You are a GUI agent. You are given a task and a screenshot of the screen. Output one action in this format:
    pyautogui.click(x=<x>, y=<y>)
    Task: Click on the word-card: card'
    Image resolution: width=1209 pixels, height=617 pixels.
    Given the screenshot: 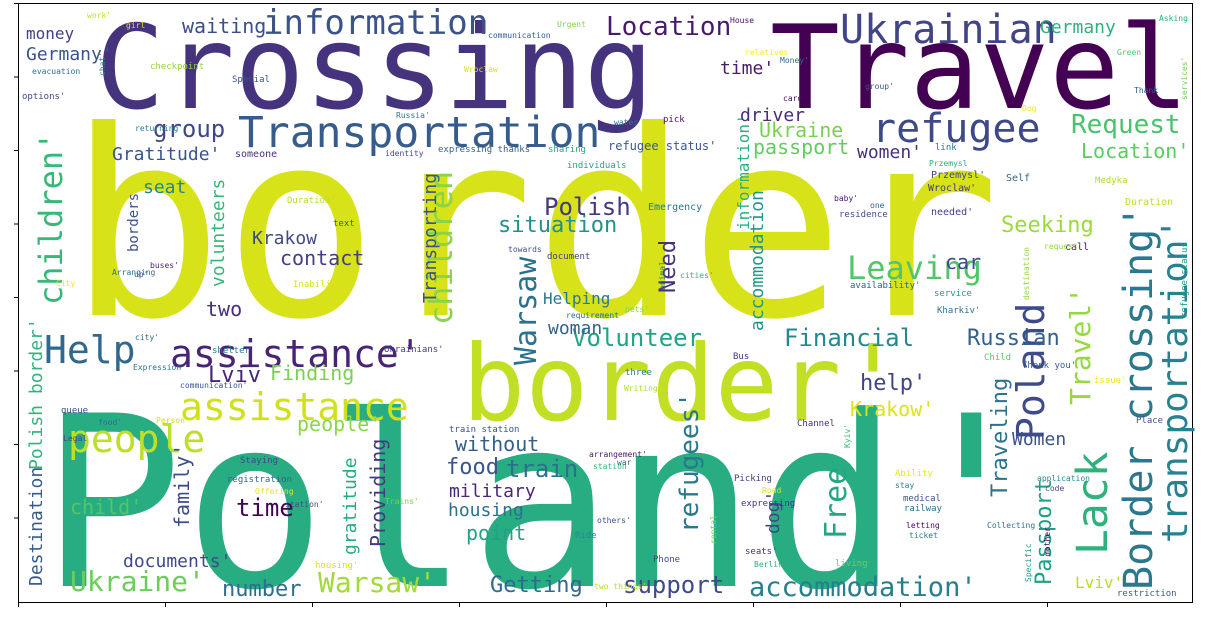 What is the action you would take?
    pyautogui.click(x=795, y=98)
    